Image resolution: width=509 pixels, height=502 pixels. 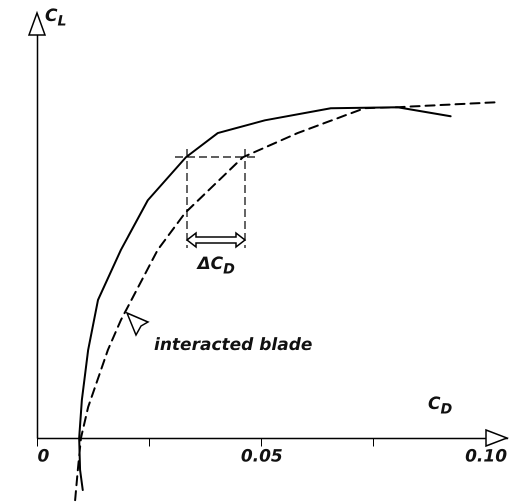 What do you see at coordinates (44, 456) in the screenshot?
I see `x-tick-label: 0` at bounding box center [44, 456].